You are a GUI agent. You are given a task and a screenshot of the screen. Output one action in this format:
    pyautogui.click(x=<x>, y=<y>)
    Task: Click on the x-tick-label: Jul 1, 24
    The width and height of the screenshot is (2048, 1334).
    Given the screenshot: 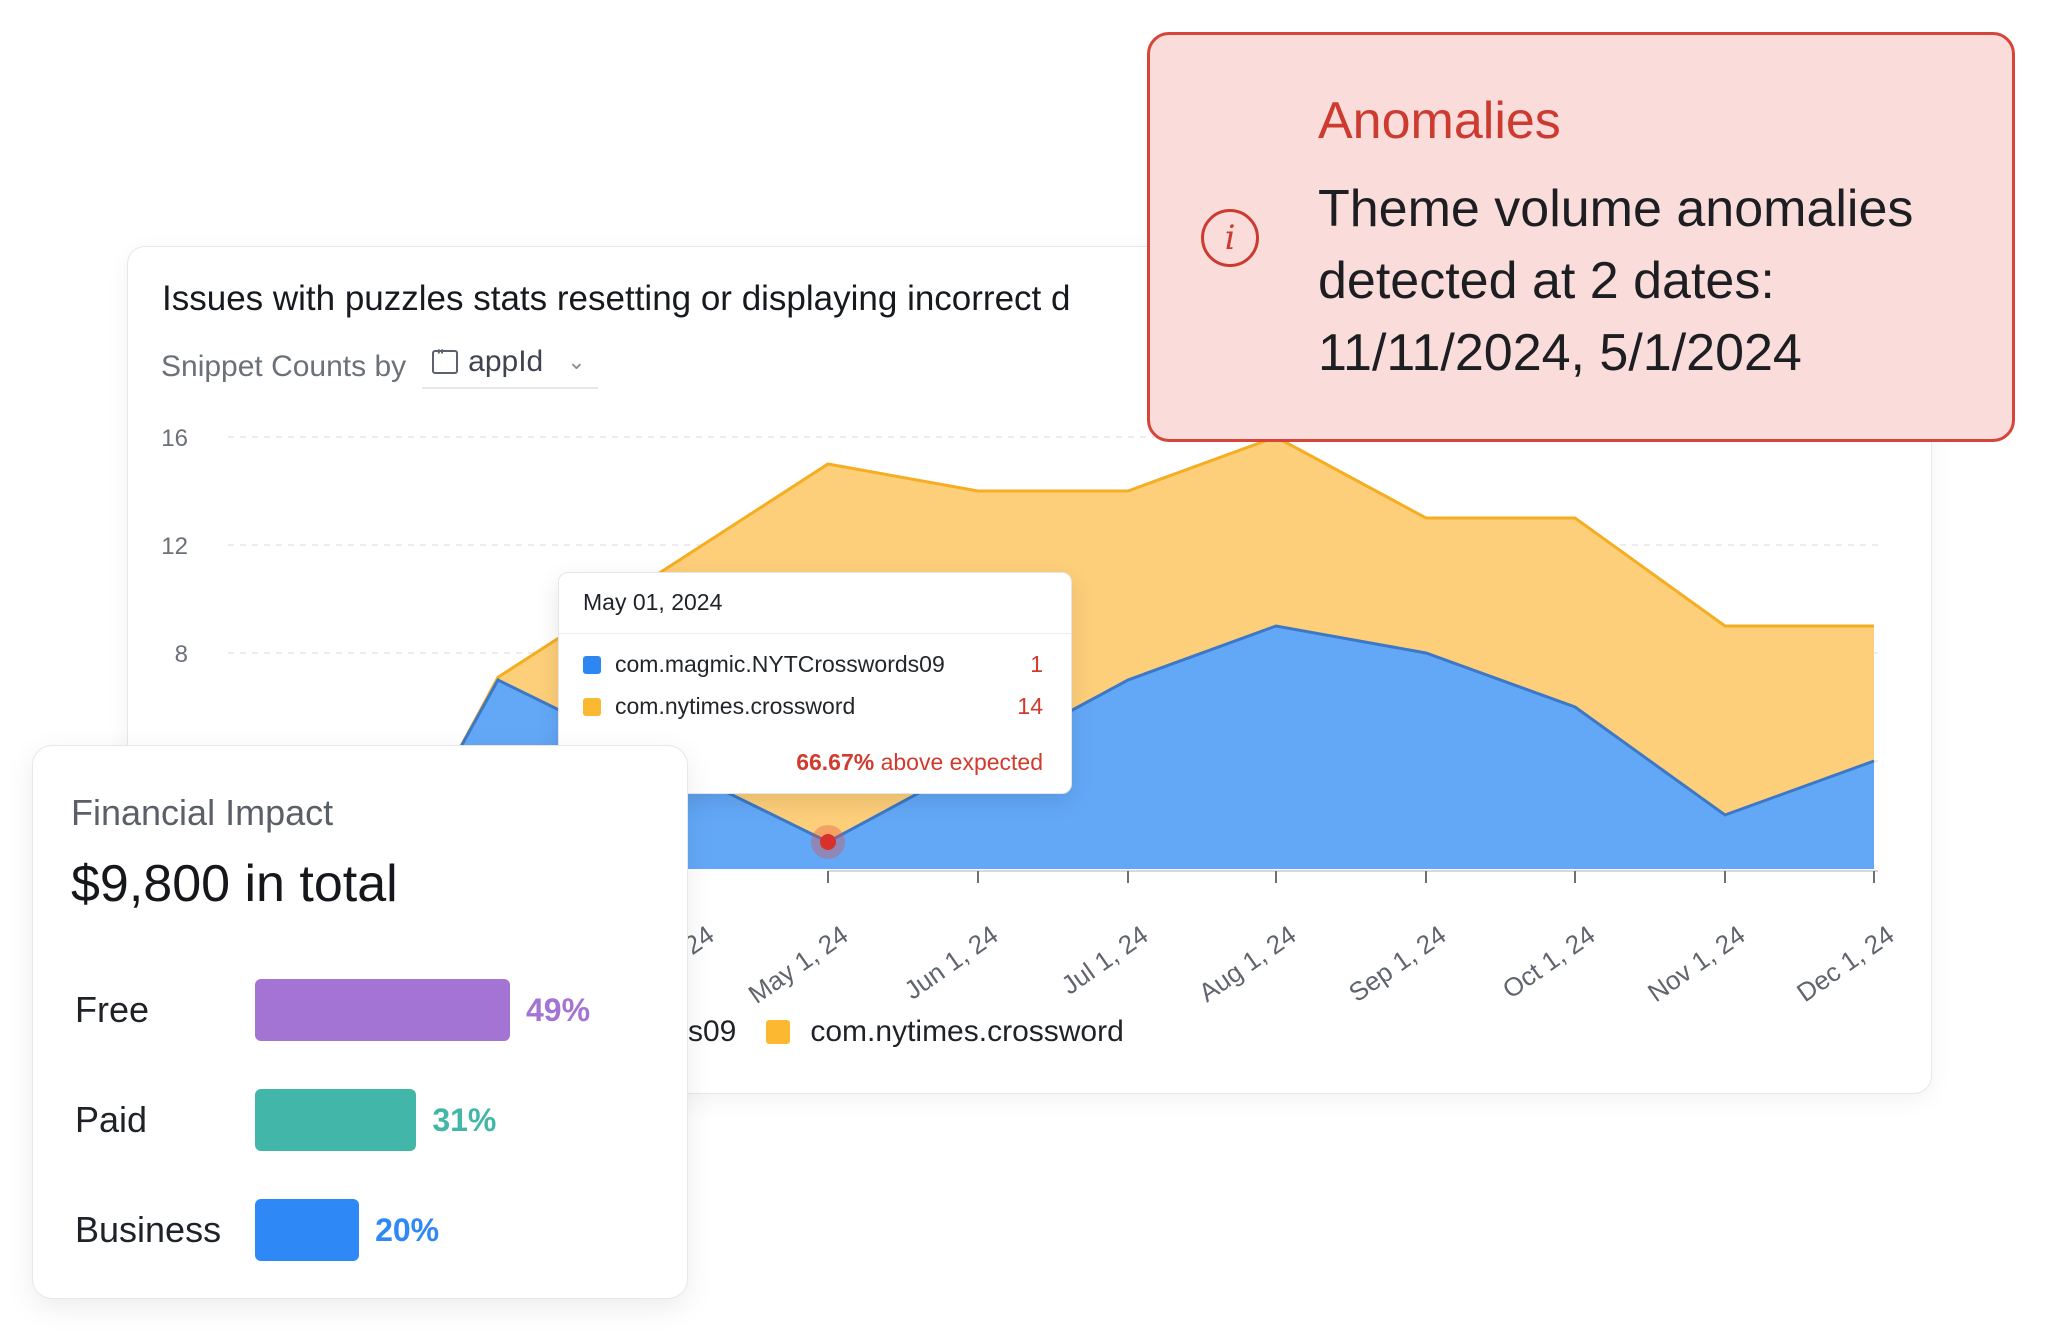 What is the action you would take?
    pyautogui.click(x=1105, y=959)
    